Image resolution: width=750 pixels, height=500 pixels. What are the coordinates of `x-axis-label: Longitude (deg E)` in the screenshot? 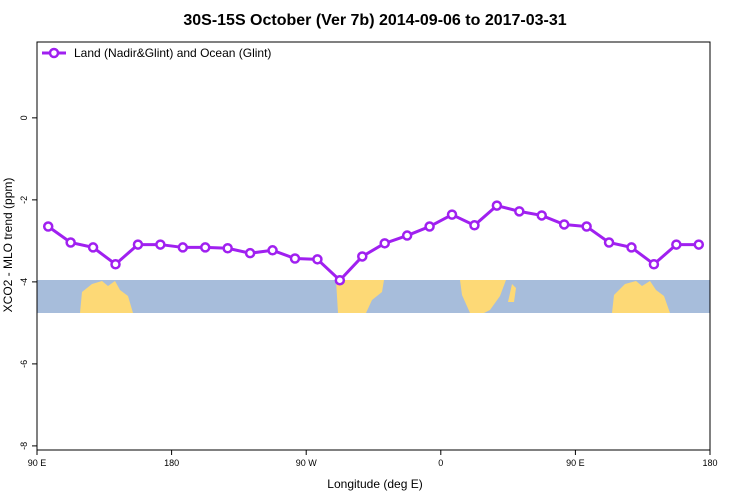 It's located at (374, 484).